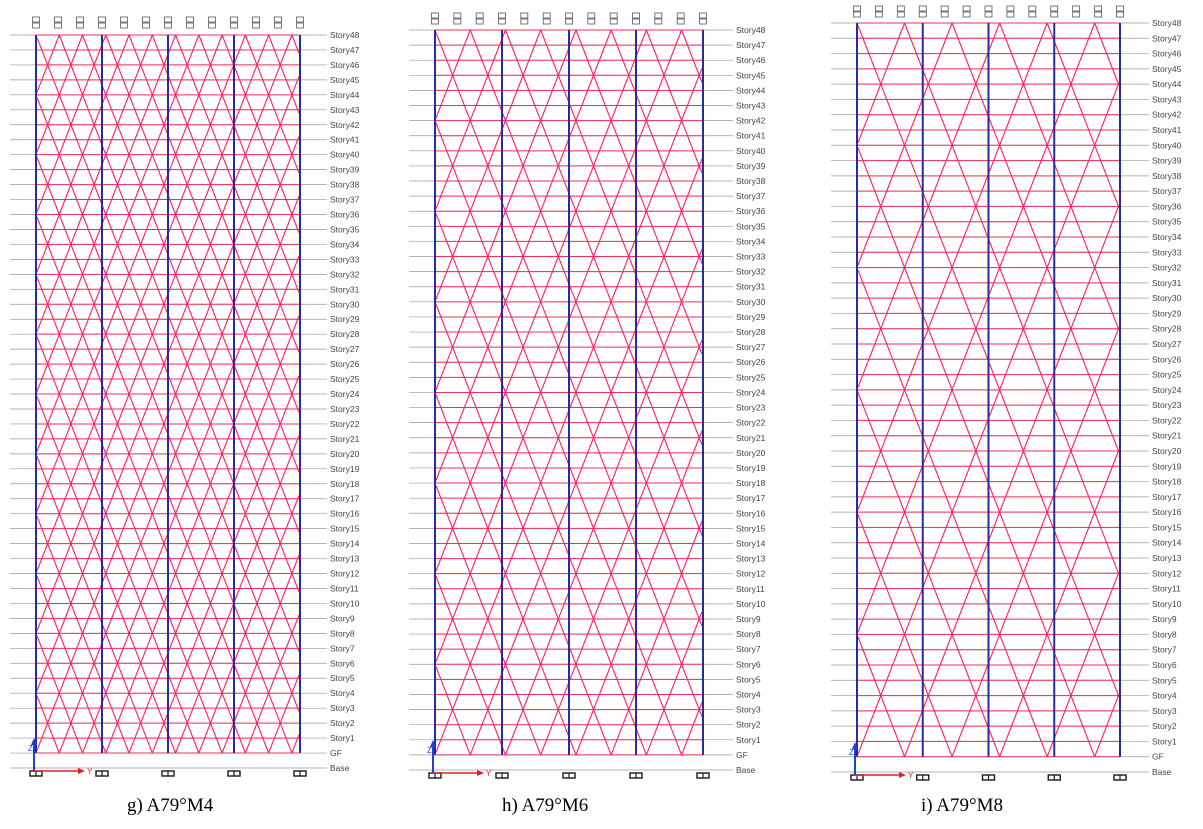  Describe the element at coordinates (748, 664) in the screenshot. I see `story-label: Story6` at that location.